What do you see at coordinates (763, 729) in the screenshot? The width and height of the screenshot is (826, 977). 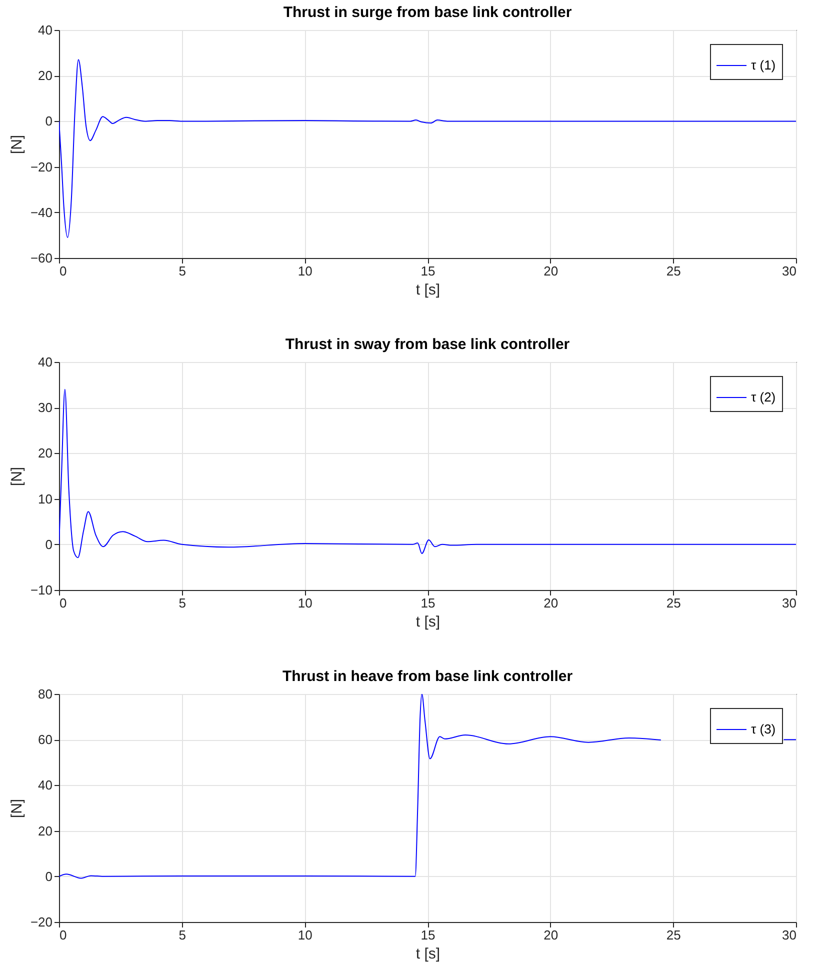 I see `legend-label: τ (3)` at bounding box center [763, 729].